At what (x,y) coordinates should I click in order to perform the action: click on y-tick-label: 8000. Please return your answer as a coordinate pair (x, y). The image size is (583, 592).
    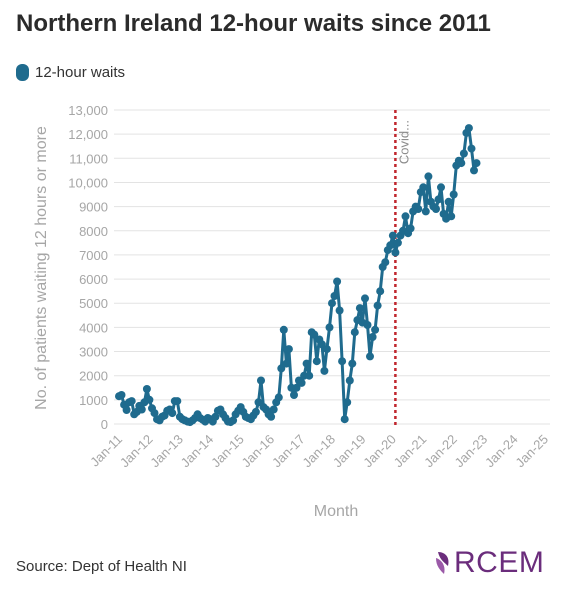
    Looking at the image, I should click on (93, 231).